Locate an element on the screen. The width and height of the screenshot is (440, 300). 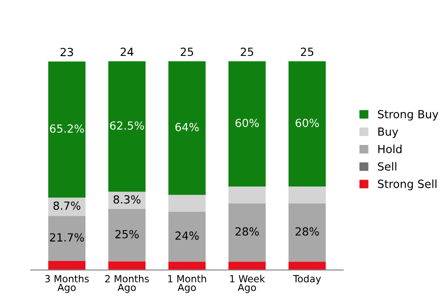
data-label: 8.7% is located at coordinates (66, 205).